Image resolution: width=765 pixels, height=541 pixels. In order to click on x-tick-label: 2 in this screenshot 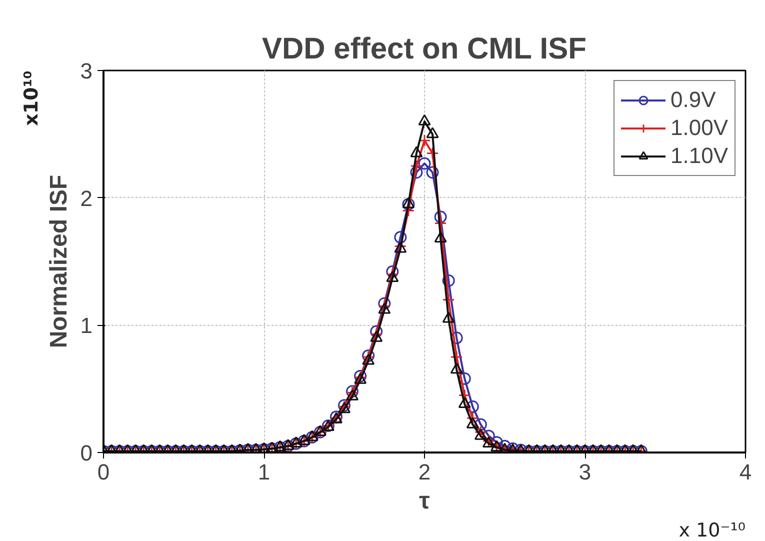, I will do `click(424, 472)`.